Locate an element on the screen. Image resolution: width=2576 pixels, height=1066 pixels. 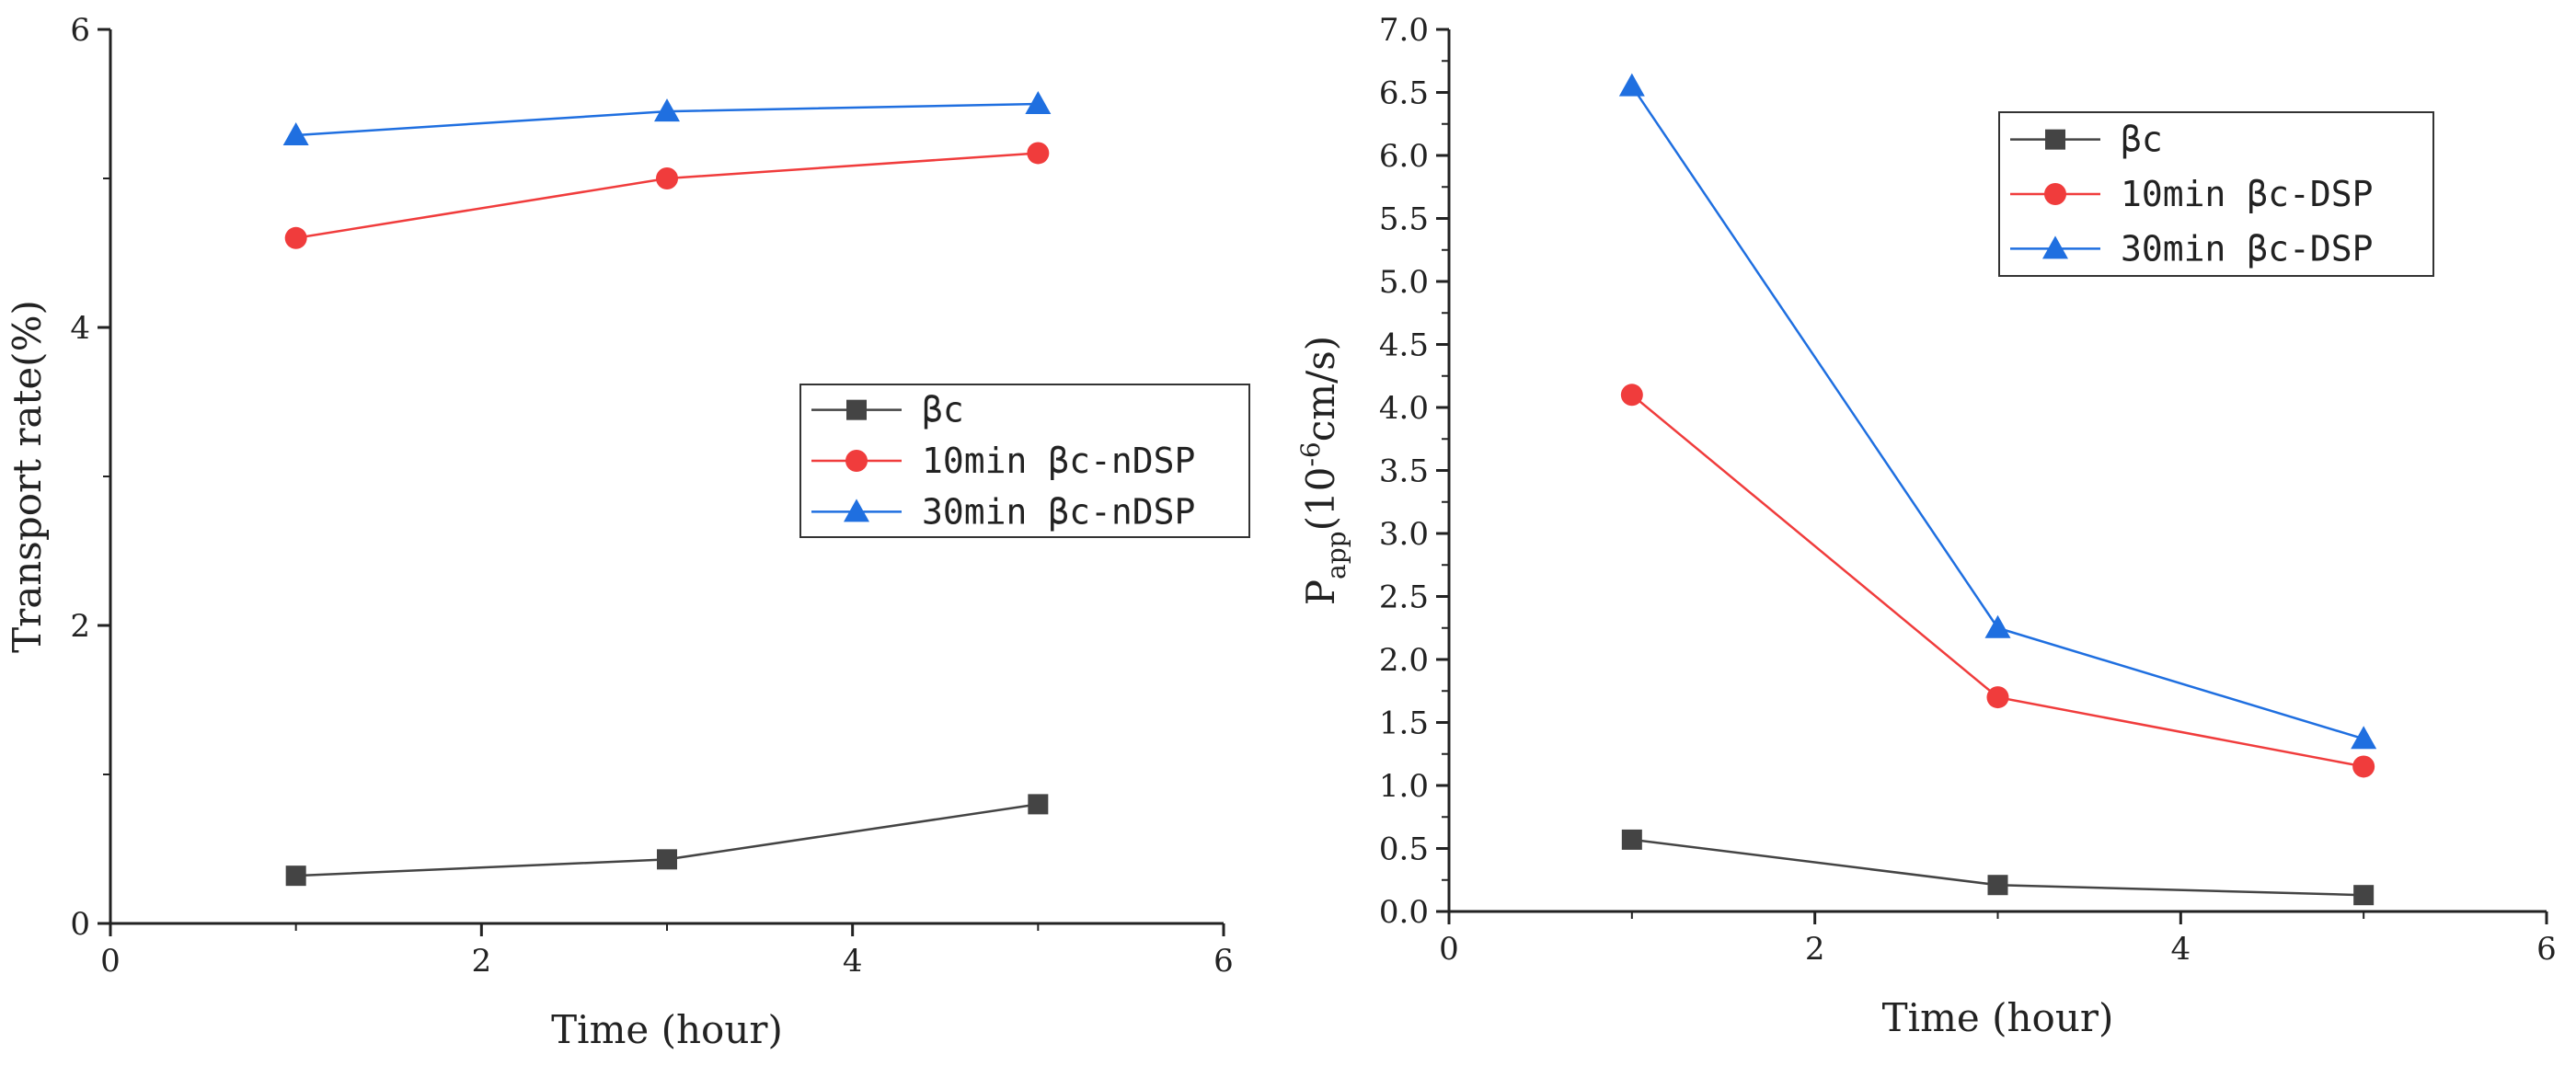
y-tick-label: 0.0 is located at coordinates (1404, 912).